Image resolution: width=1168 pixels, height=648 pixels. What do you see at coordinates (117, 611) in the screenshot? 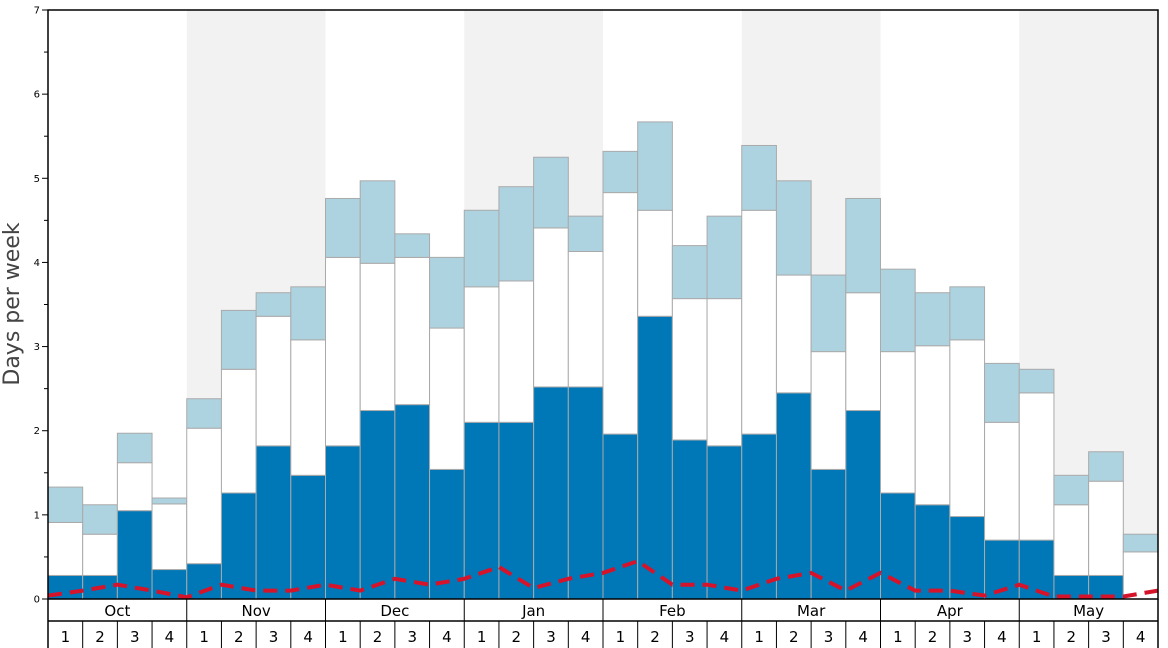
I see `month-label: Oct` at bounding box center [117, 611].